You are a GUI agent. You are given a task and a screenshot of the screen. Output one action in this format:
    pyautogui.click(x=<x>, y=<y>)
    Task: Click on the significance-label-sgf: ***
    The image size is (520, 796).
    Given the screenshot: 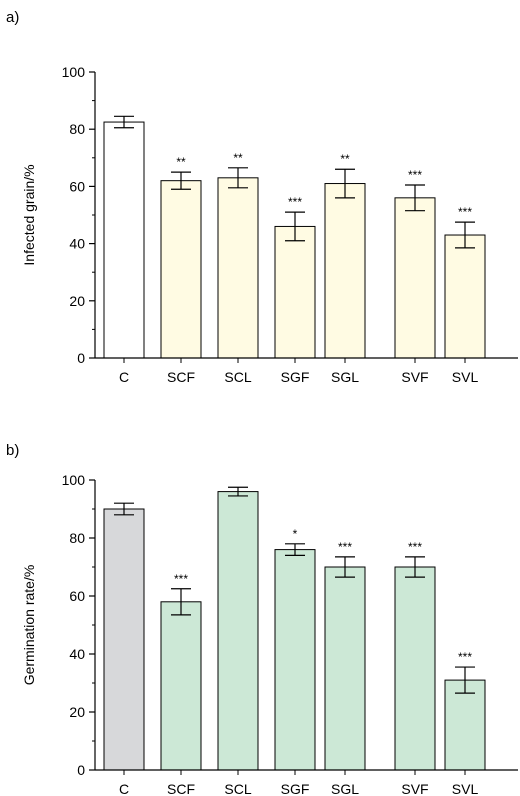 What is the action you would take?
    pyautogui.click(x=295, y=202)
    